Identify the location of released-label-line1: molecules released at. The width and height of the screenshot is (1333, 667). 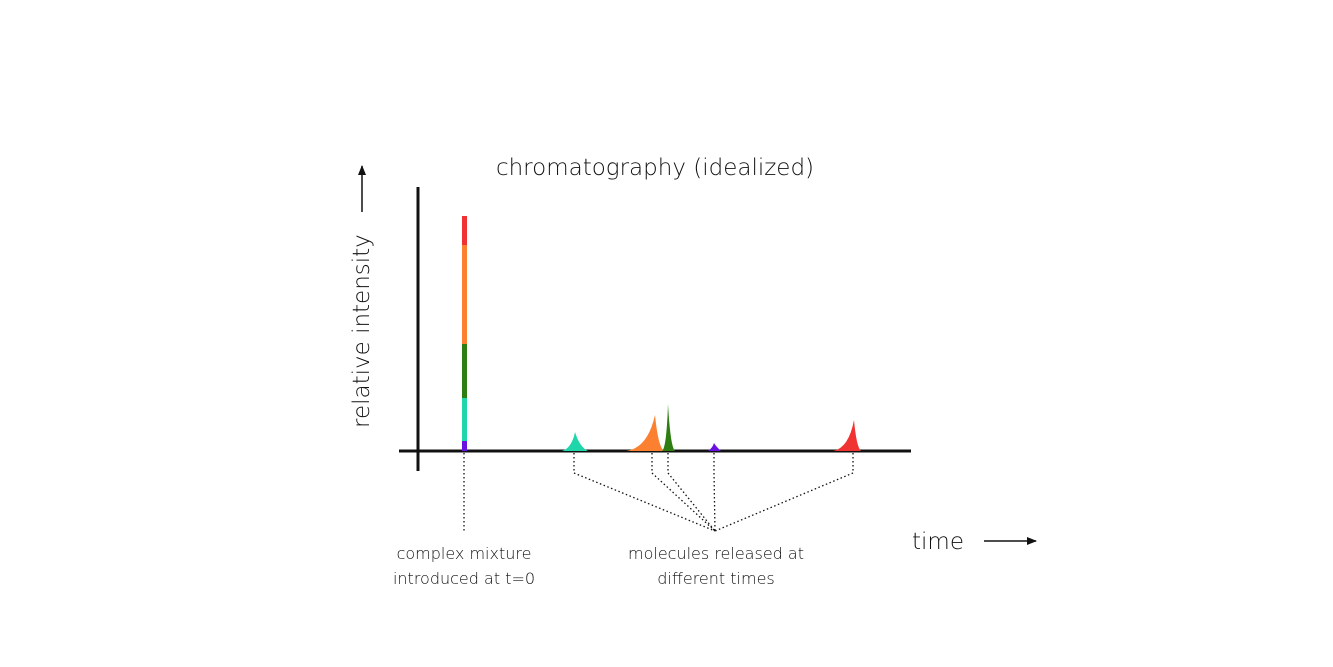
(716, 553).